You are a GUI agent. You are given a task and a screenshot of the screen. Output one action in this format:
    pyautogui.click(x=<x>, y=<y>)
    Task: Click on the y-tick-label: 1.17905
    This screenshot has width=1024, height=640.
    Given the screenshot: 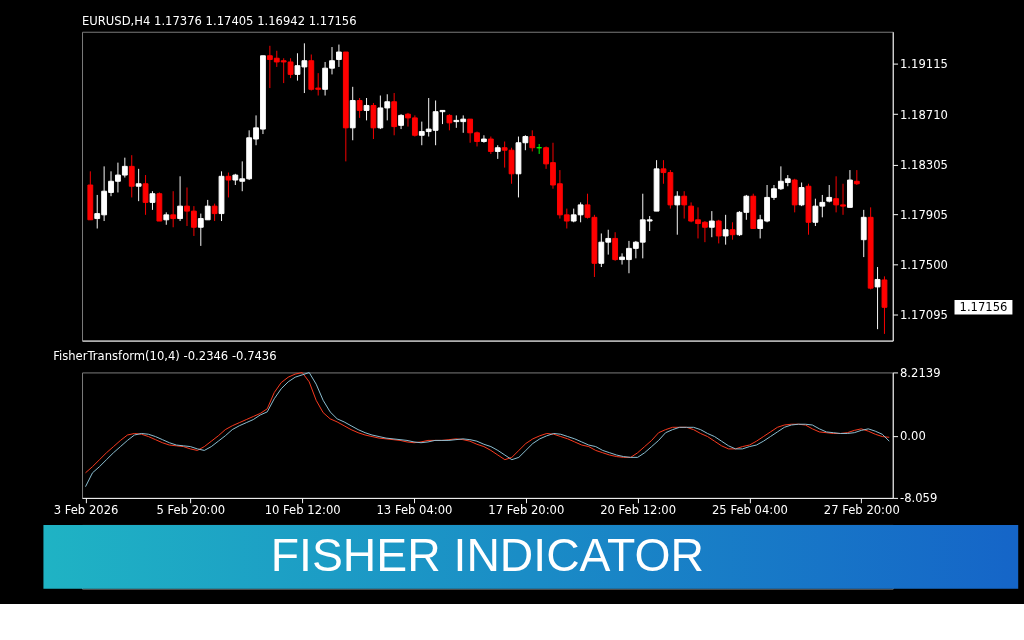 What is the action you would take?
    pyautogui.click(x=923, y=214)
    